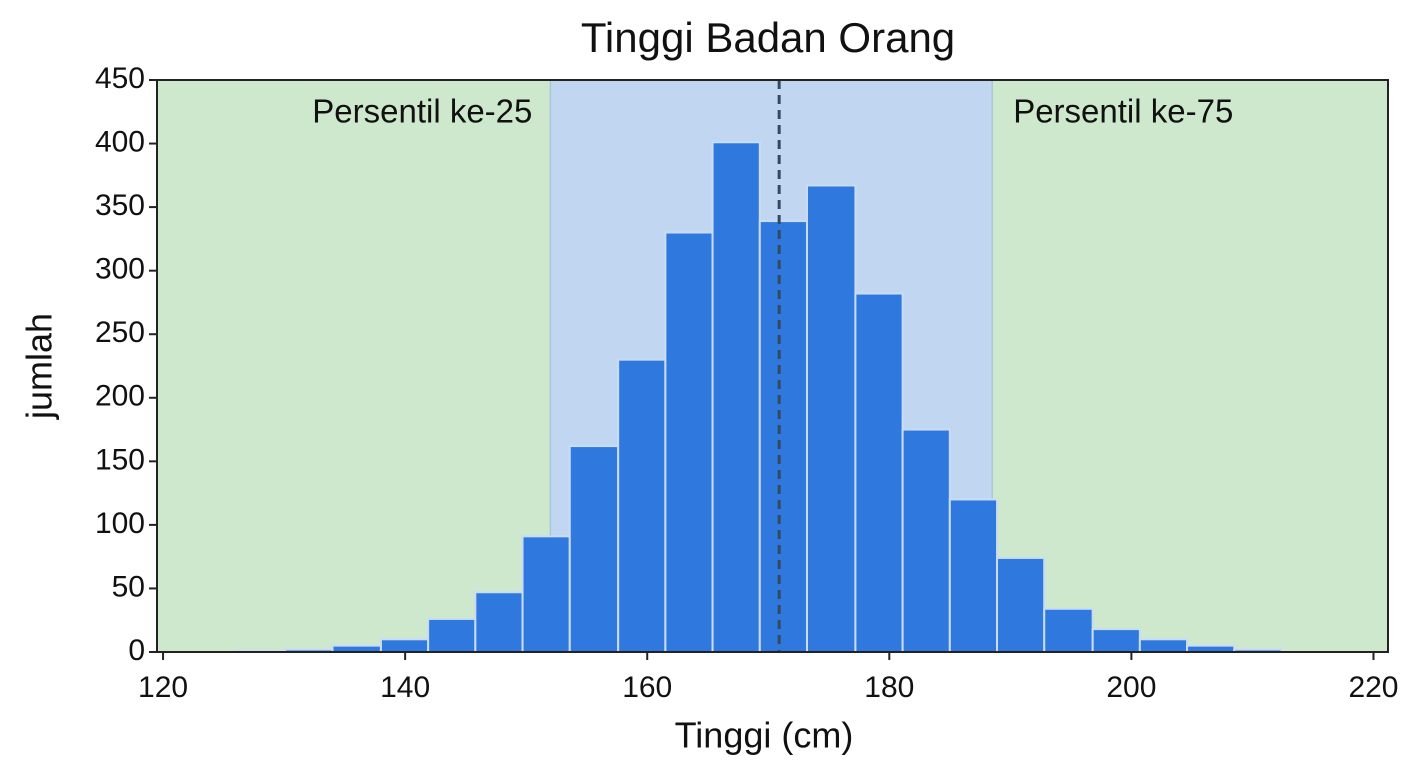 The height and width of the screenshot is (768, 1408). What do you see at coordinates (120, 78) in the screenshot?
I see `y-tick-label: 450` at bounding box center [120, 78].